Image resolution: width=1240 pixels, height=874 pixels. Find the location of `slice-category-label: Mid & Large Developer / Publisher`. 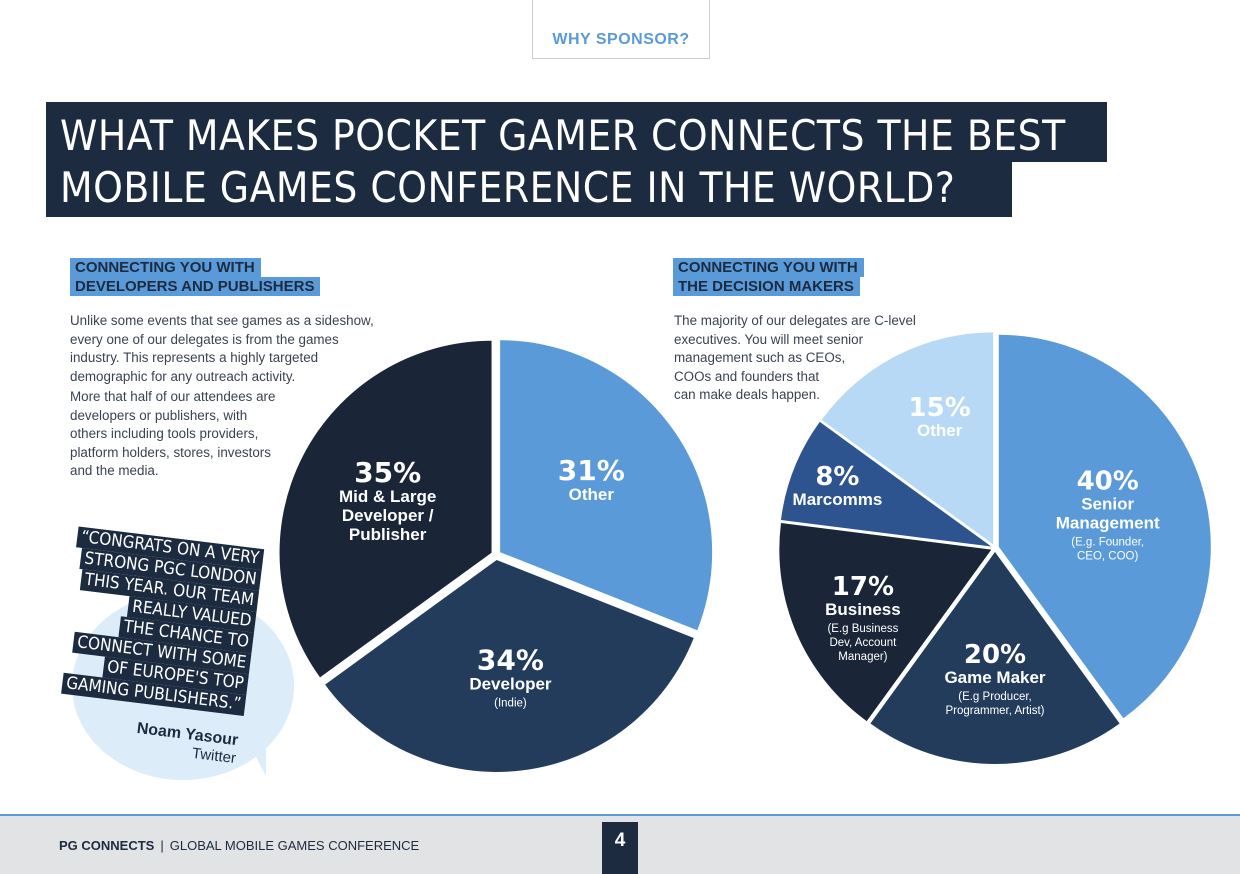

slice-category-label: Mid & Large Developer / Publisher is located at coordinates (387, 515).